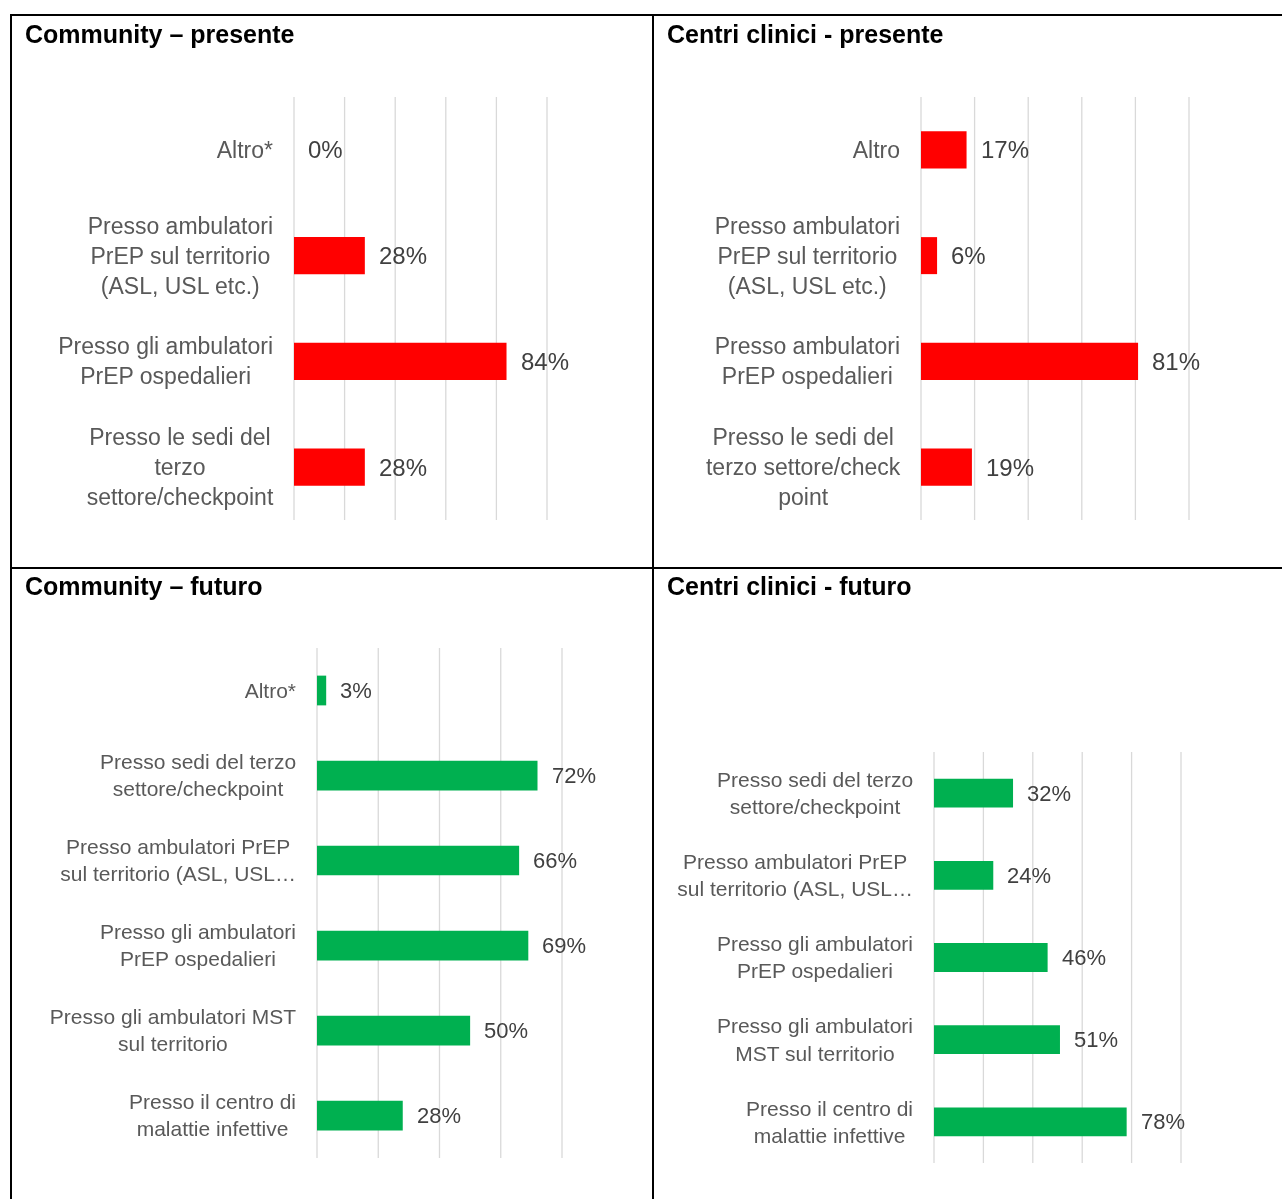 Image resolution: width=1282 pixels, height=1199 pixels. What do you see at coordinates (180, 467) in the screenshot?
I see `y-tick-label: Presso le sedi del terzo settore/checkpoint` at bounding box center [180, 467].